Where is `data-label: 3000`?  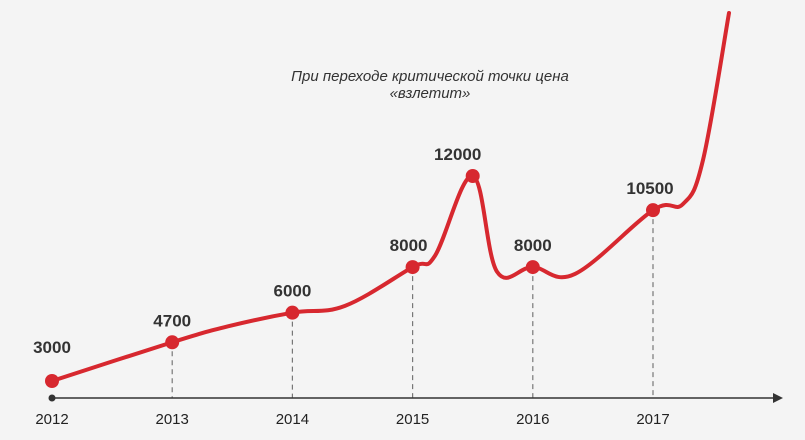
data-label: 3000 is located at coordinates (52, 347).